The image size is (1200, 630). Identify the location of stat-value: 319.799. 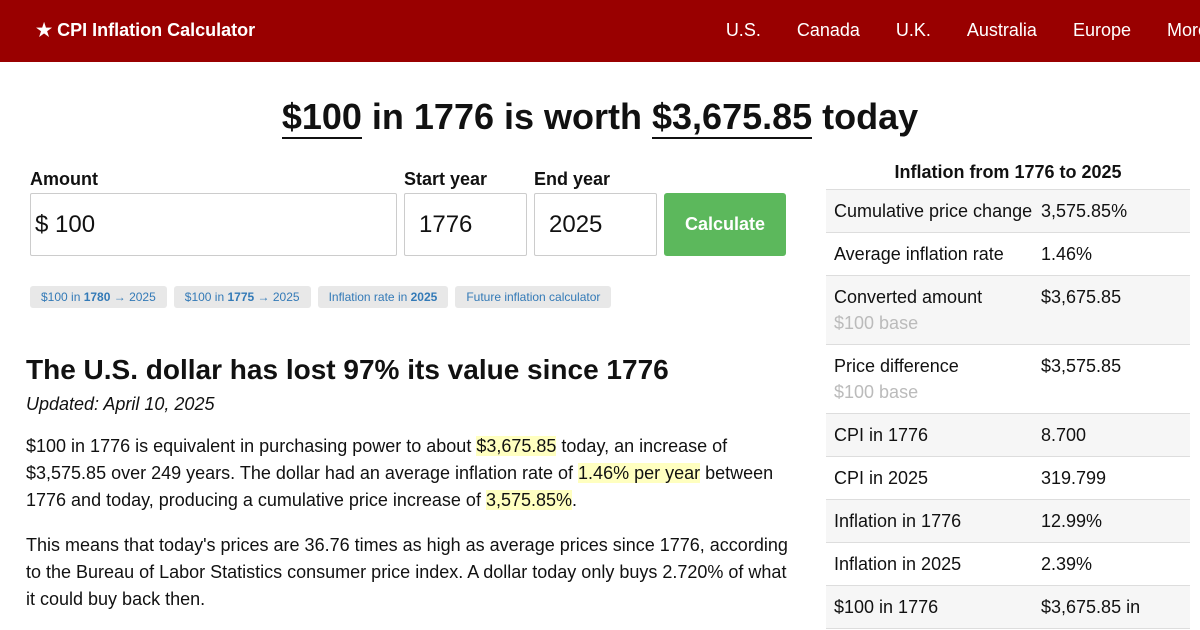
(1074, 478).